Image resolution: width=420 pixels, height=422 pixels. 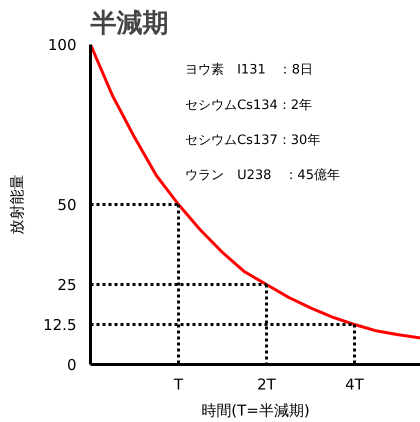 What do you see at coordinates (248, 105) in the screenshot?
I see `annotation: セシウムCs134：2年` at bounding box center [248, 105].